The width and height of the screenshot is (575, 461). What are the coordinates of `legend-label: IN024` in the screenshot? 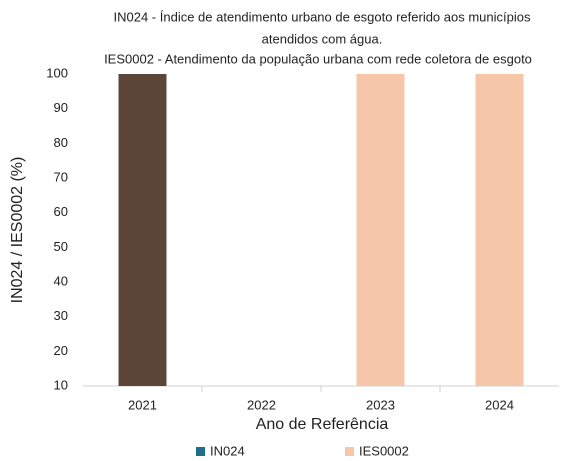 It's located at (227, 450).